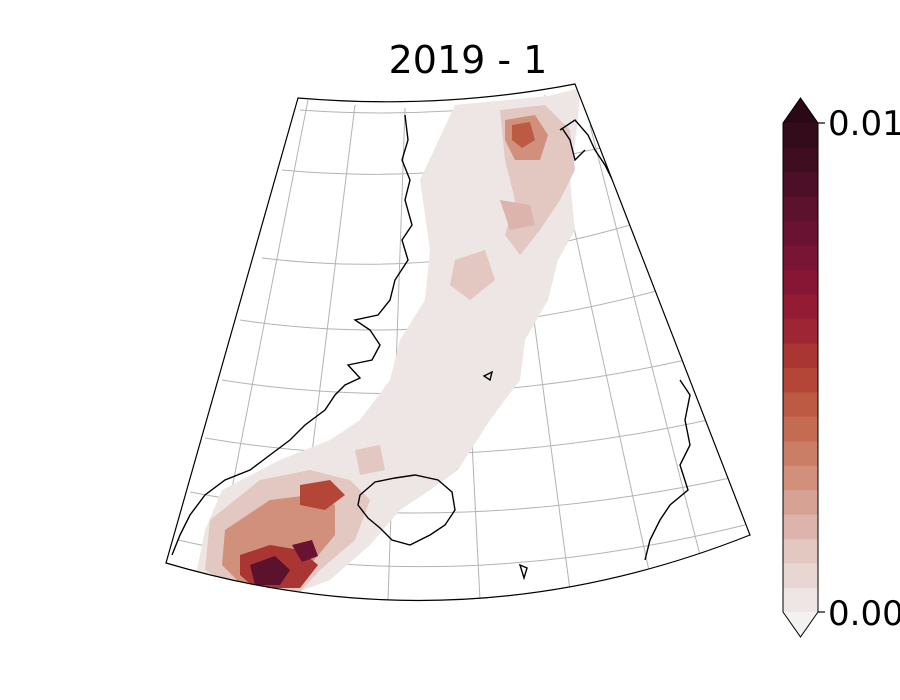 The height and width of the screenshot is (700, 900). I want to click on colorbar-max-label: 0.01, so click(864, 124).